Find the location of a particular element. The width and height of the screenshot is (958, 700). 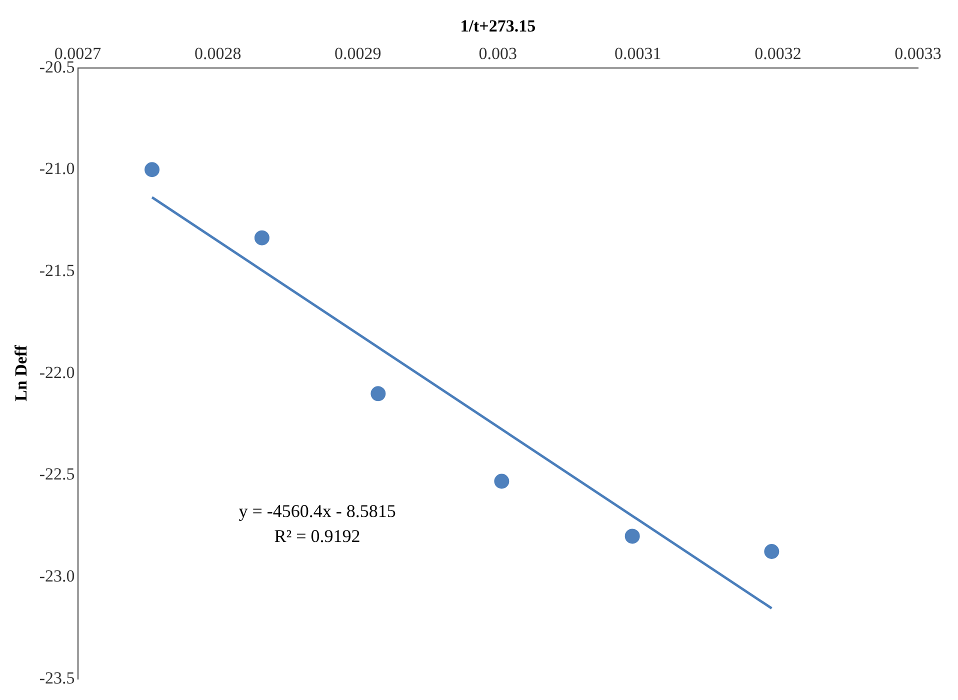

y-tick-label: -23.5 is located at coordinates (57, 678).